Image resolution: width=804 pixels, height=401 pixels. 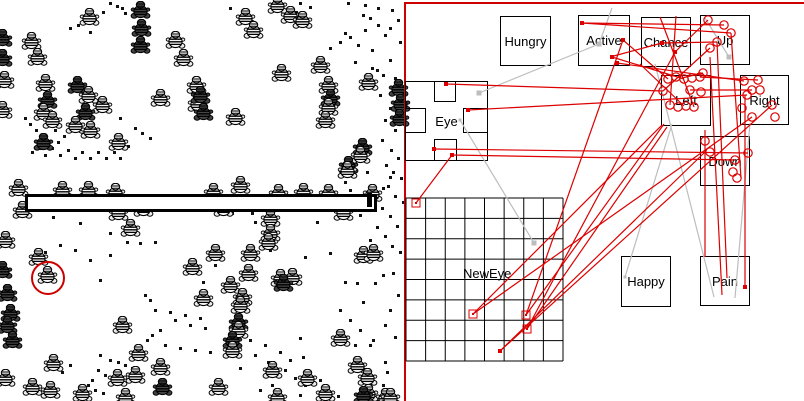 I want to click on eye-subbox, so click(x=445, y=91).